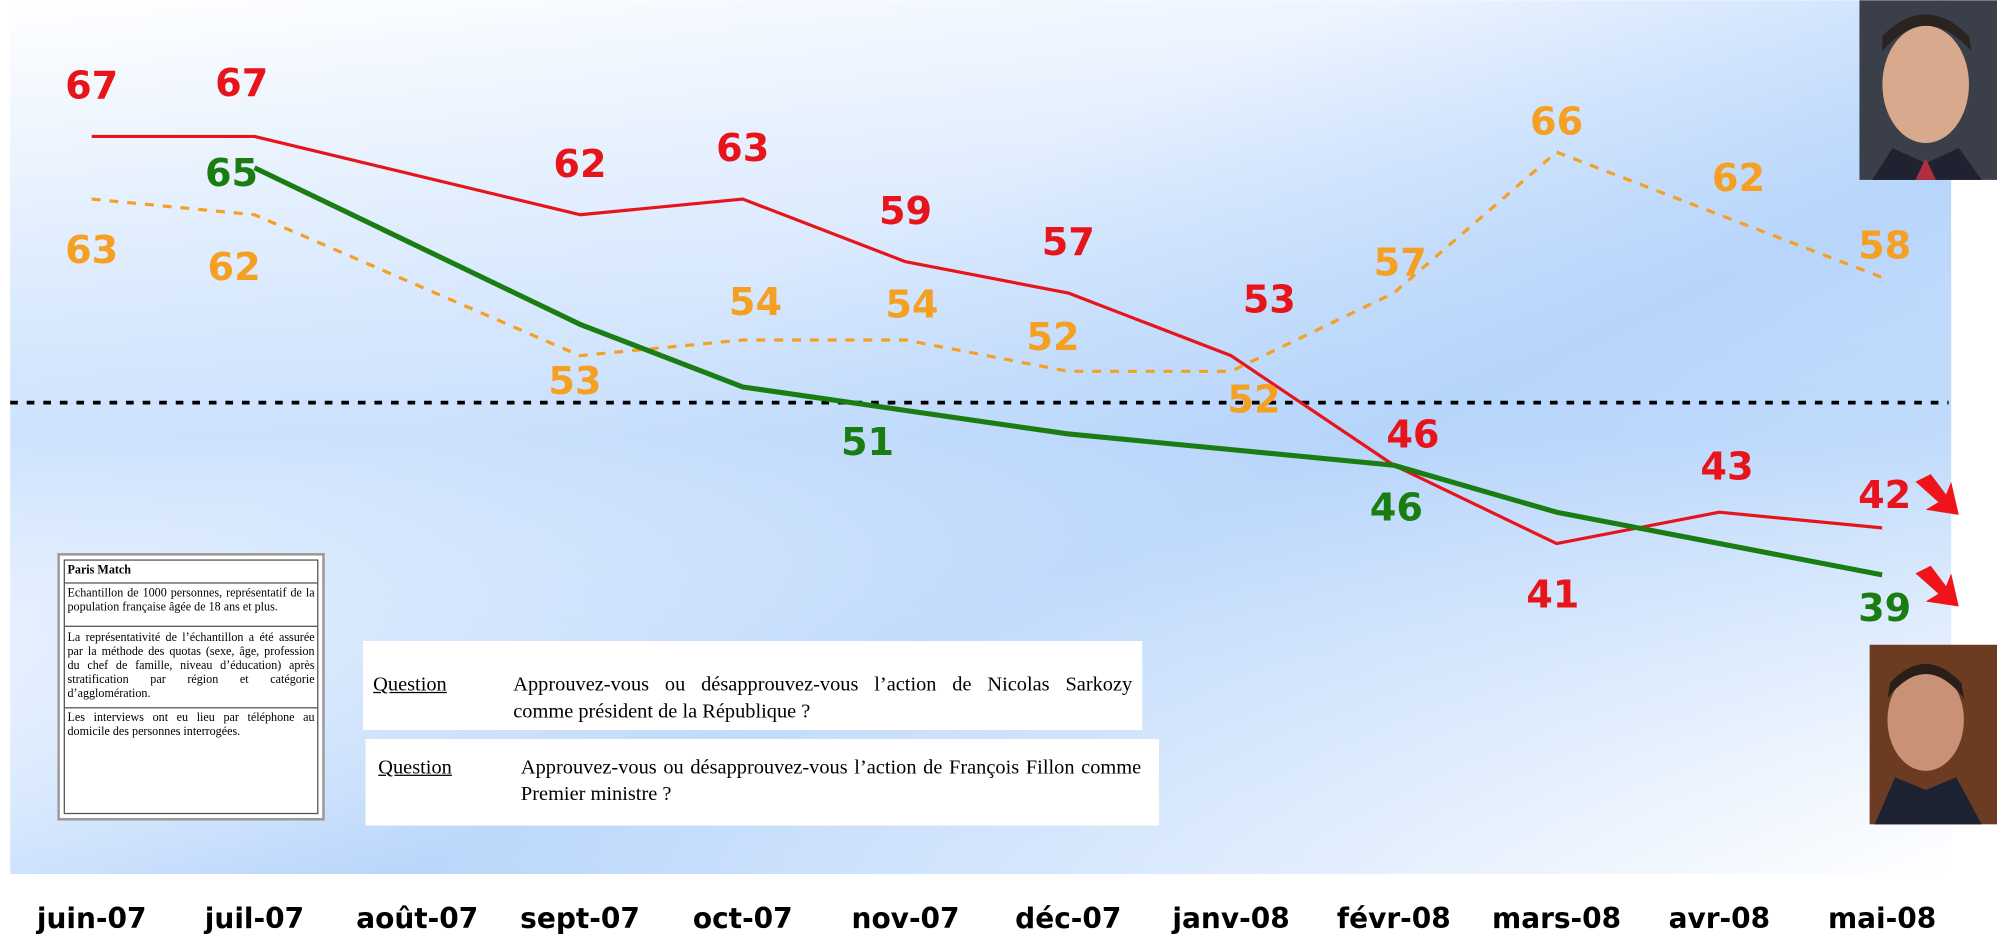 Image resolution: width=1997 pixels, height=942 pixels. I want to click on x-tick-label: déc-07, so click(1068, 918).